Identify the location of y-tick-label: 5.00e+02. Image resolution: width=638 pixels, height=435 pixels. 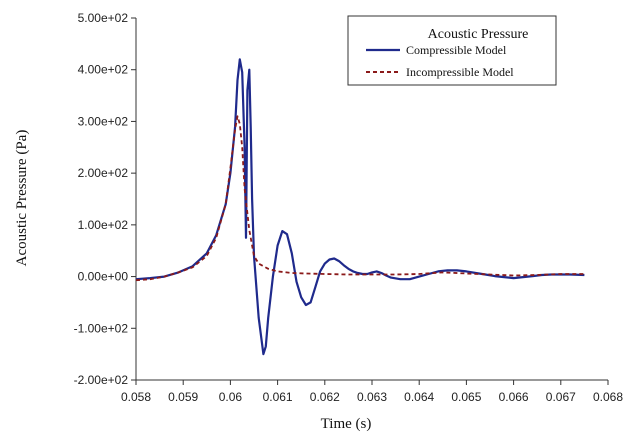
(103, 18).